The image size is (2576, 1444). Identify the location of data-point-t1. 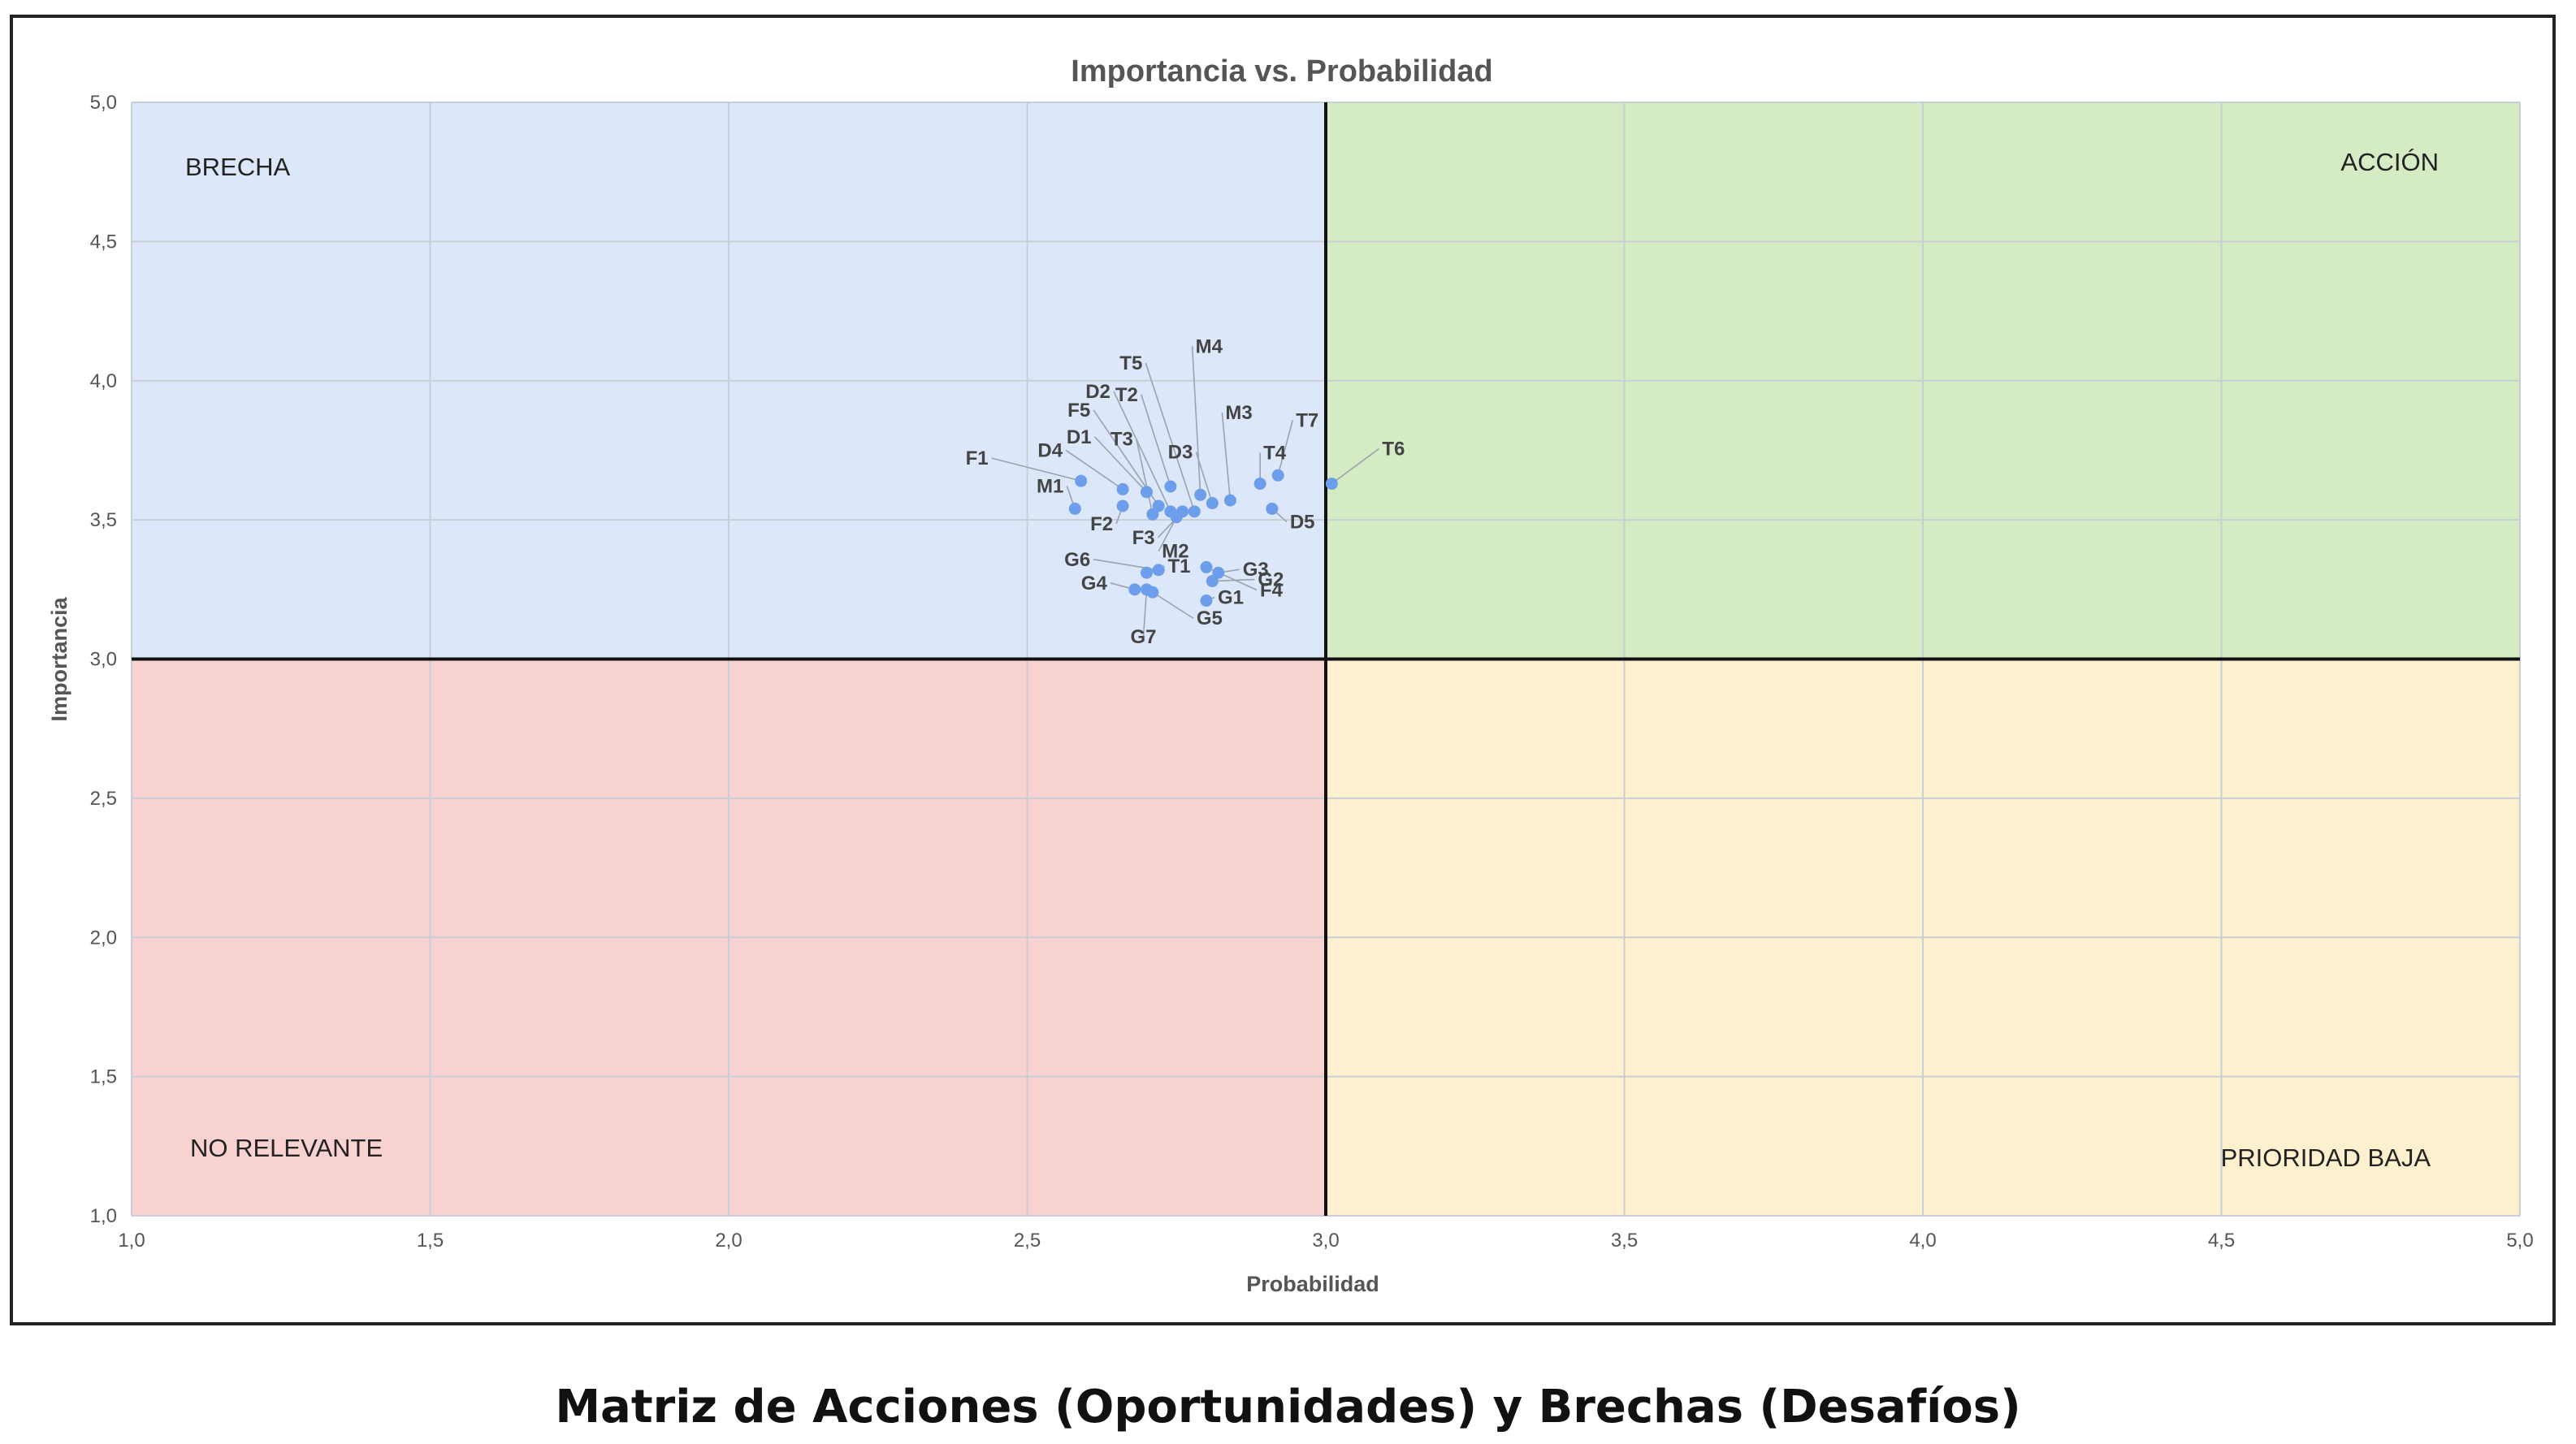
(1147, 572).